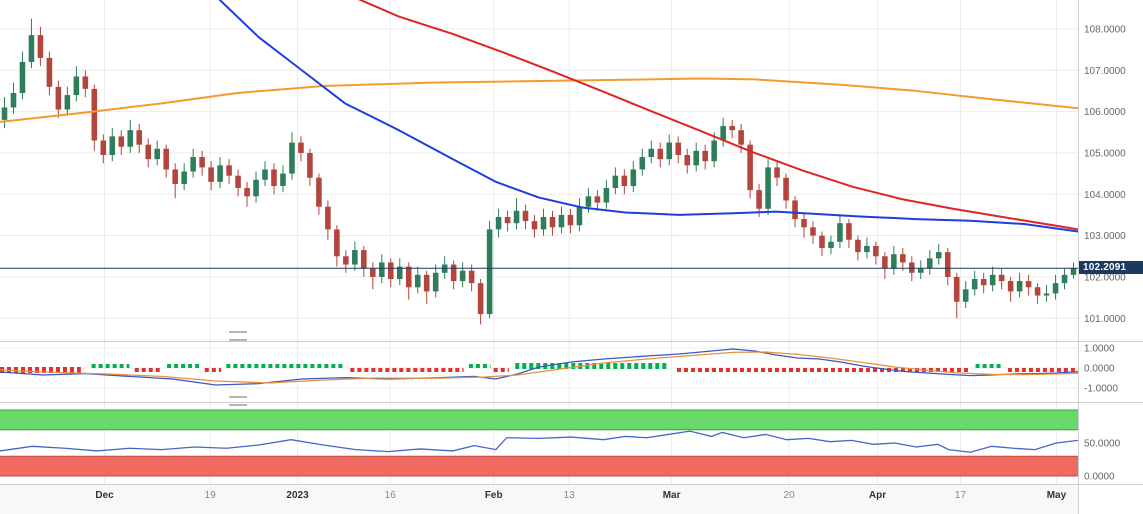 This screenshot has height=514, width=1143. What do you see at coordinates (1105, 195) in the screenshot?
I see `y-axis-tick-label: 104.0000` at bounding box center [1105, 195].